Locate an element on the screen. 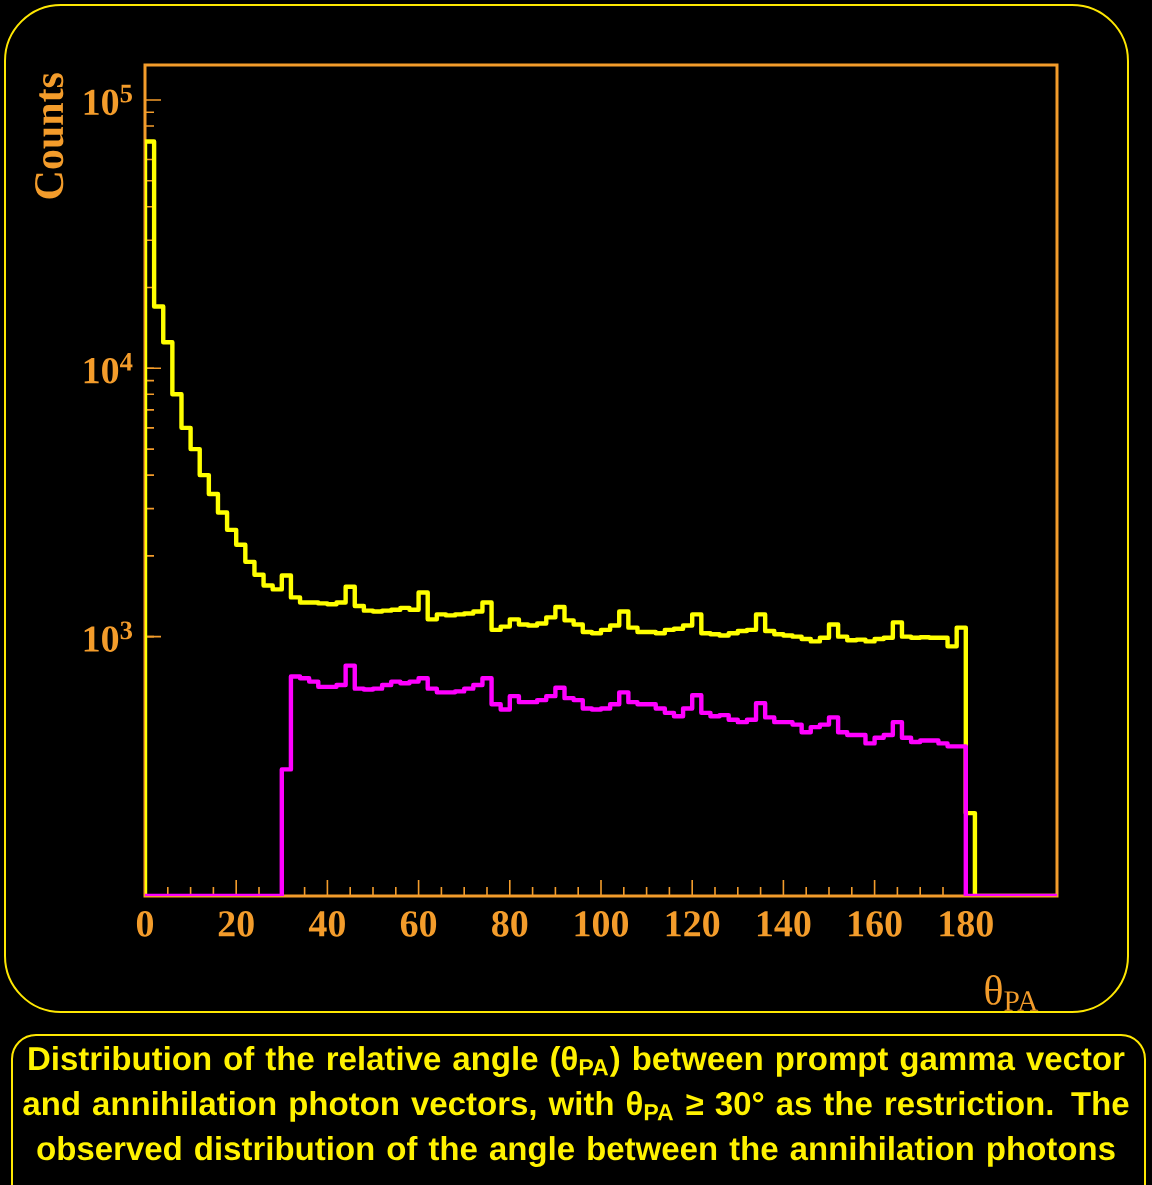  x-tick-label: 80 is located at coordinates (510, 924).